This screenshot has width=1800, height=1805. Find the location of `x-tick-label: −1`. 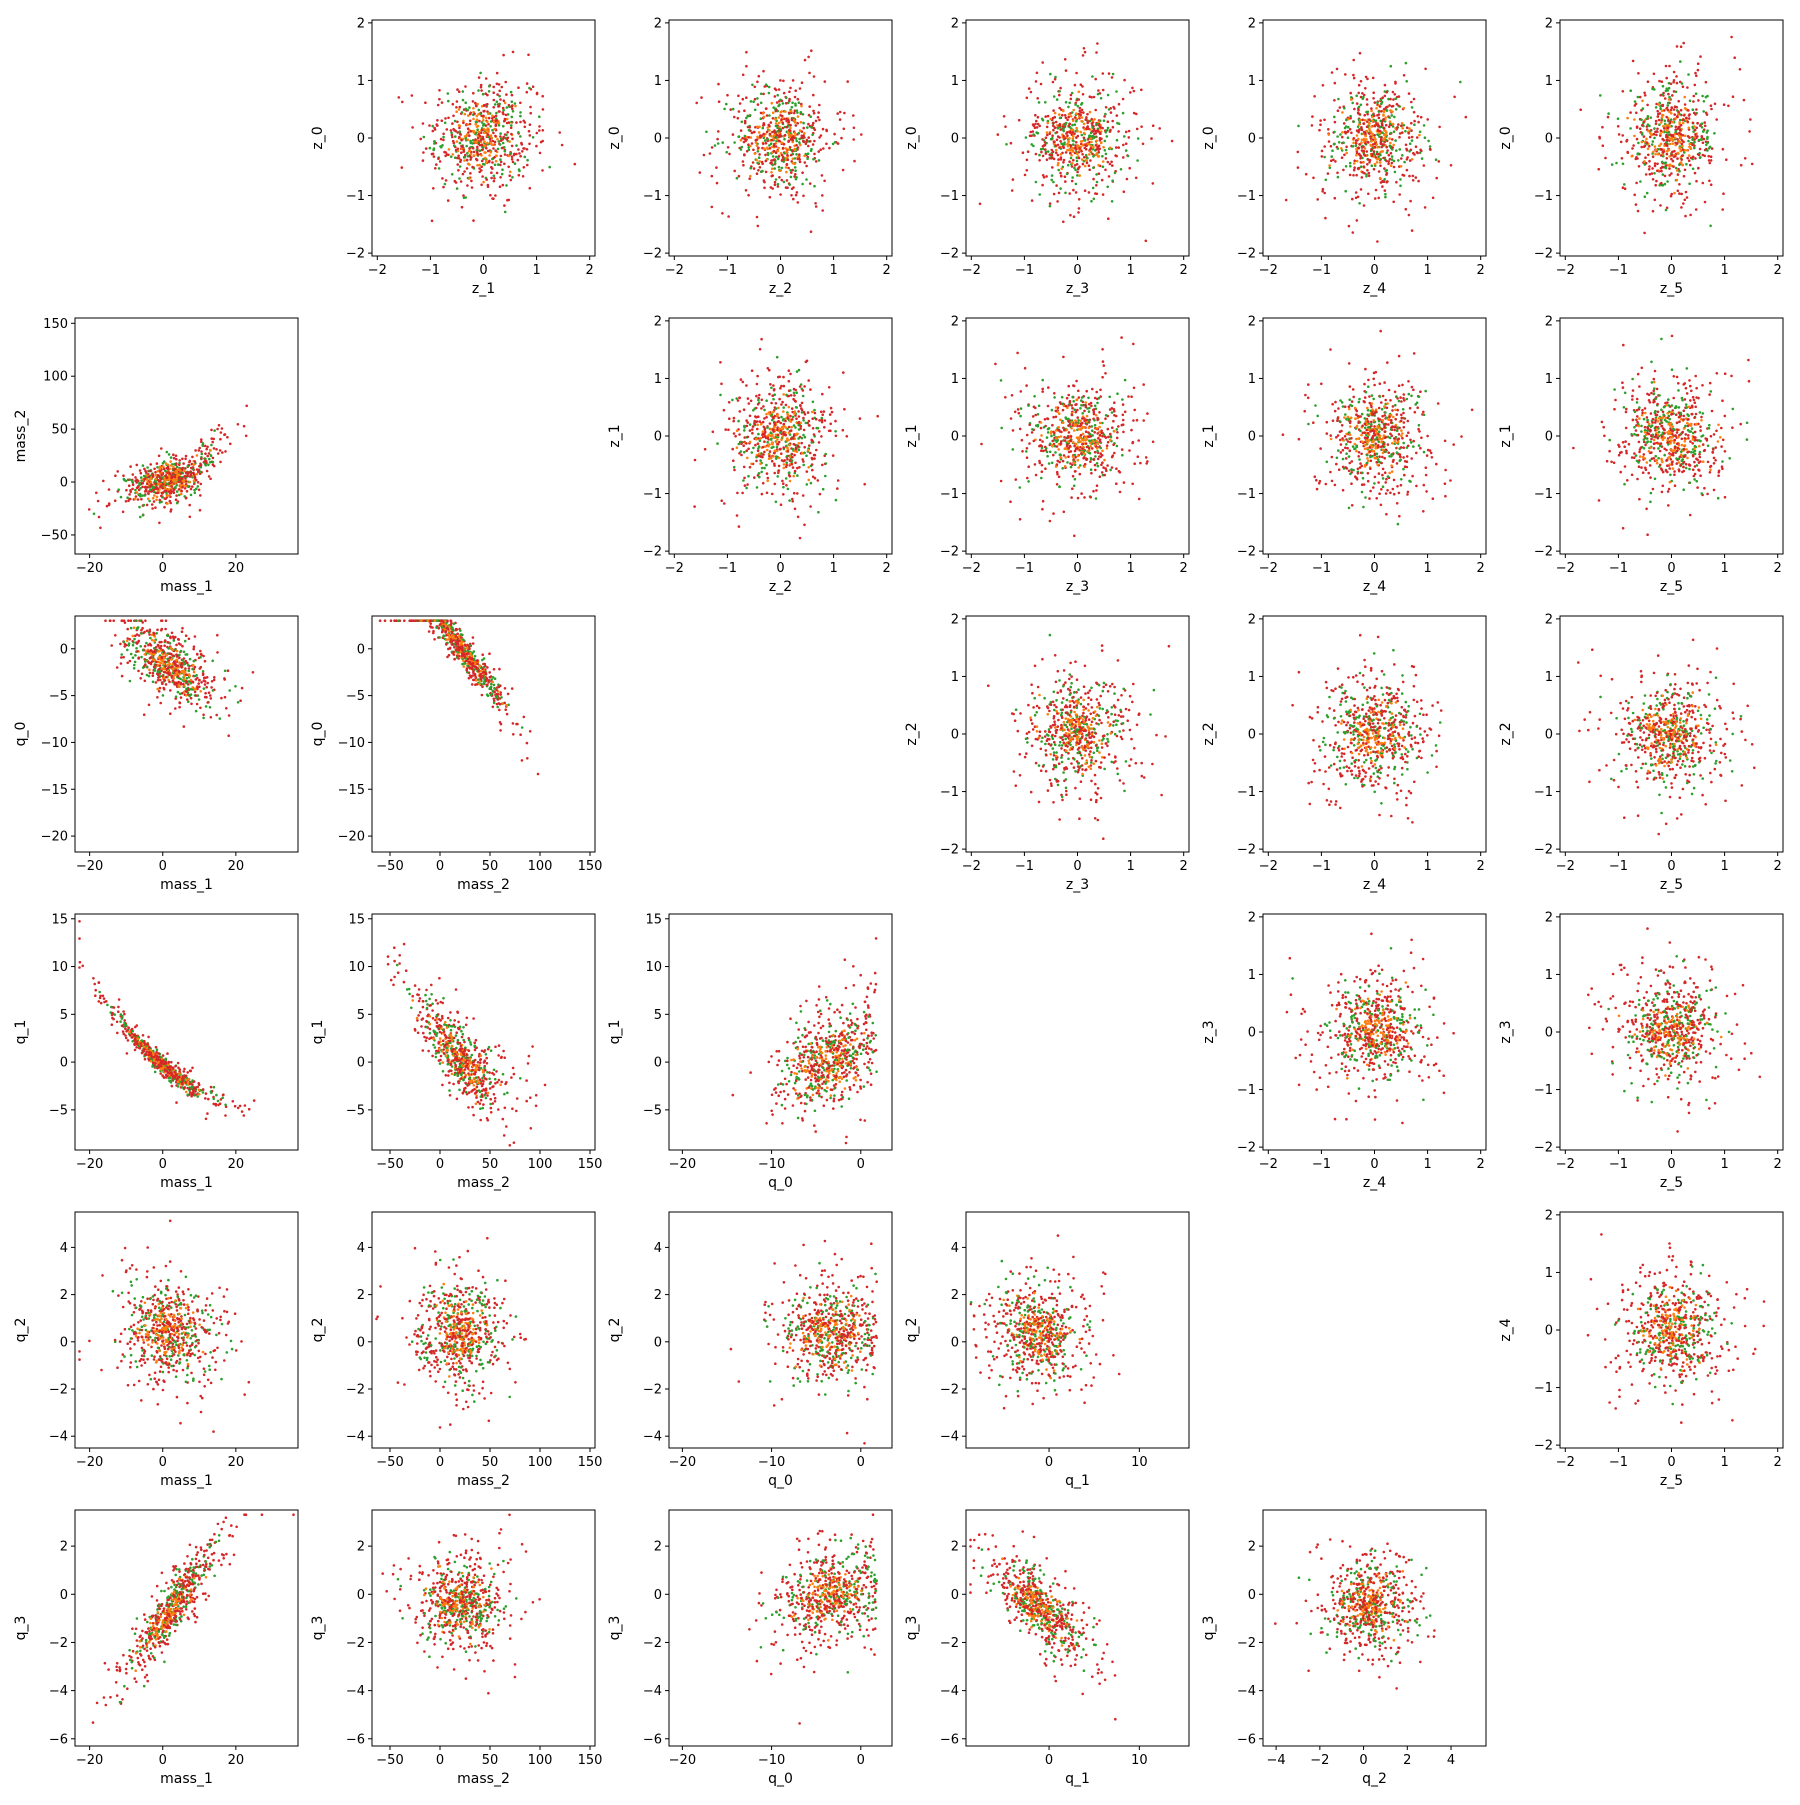

x-tick-label: −1 is located at coordinates (1024, 270).